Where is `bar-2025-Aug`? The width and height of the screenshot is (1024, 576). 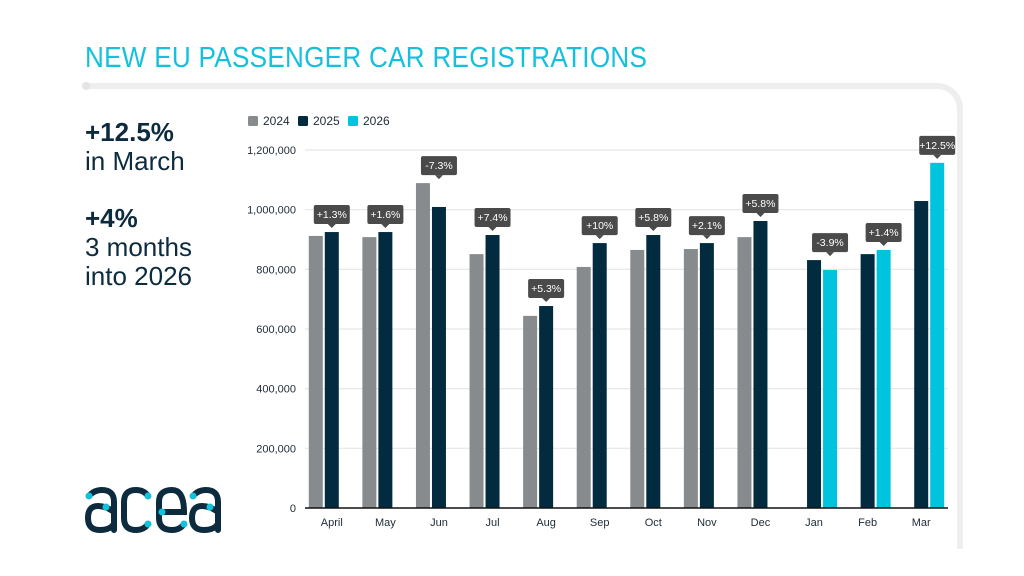
bar-2025-Aug is located at coordinates (546, 407).